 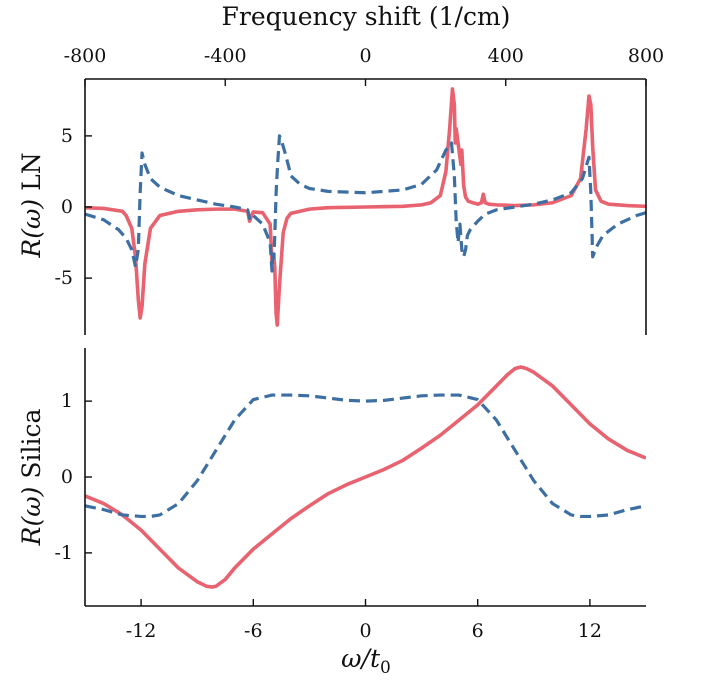 What do you see at coordinates (365, 631) in the screenshot?
I see `x-tick-label: 0` at bounding box center [365, 631].